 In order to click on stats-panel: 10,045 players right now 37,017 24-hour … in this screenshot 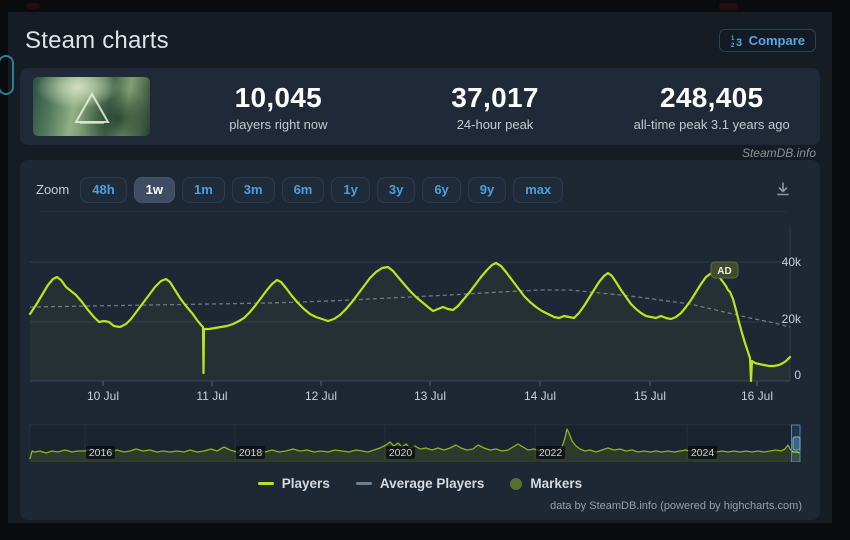, I will do `click(420, 106)`.